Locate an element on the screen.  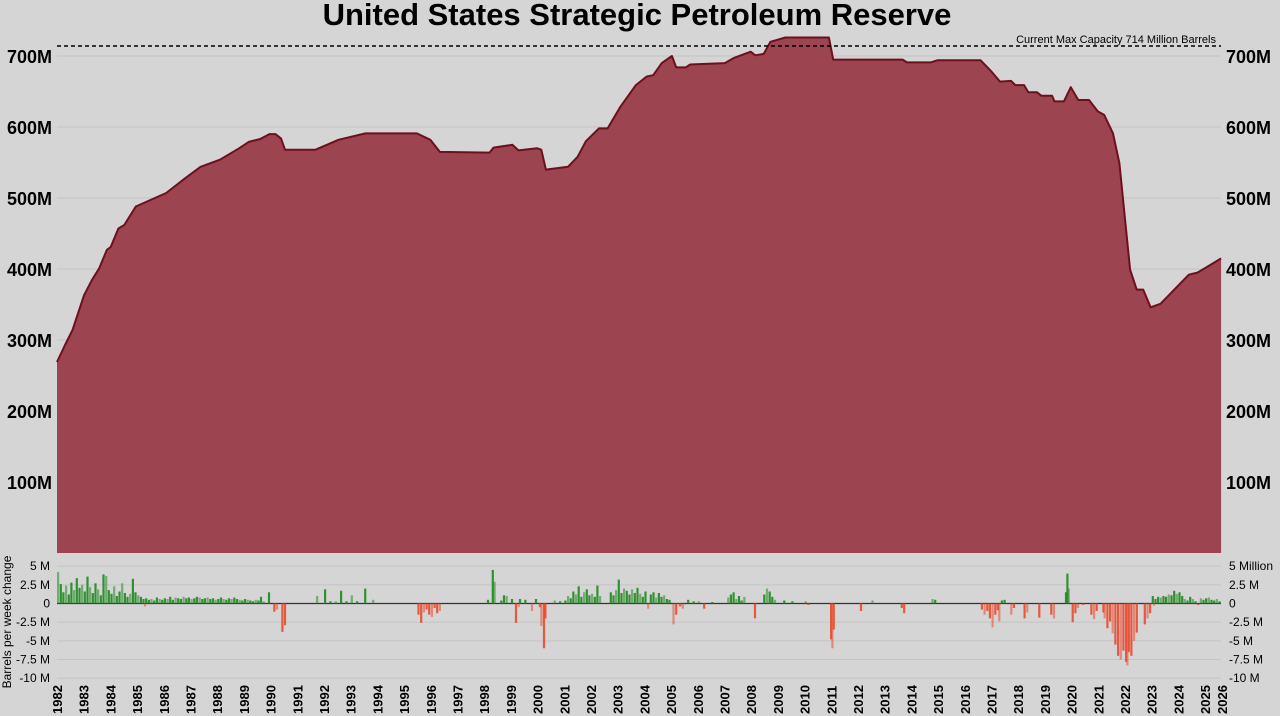
x-tick-label: 2019 is located at coordinates (1045, 699).